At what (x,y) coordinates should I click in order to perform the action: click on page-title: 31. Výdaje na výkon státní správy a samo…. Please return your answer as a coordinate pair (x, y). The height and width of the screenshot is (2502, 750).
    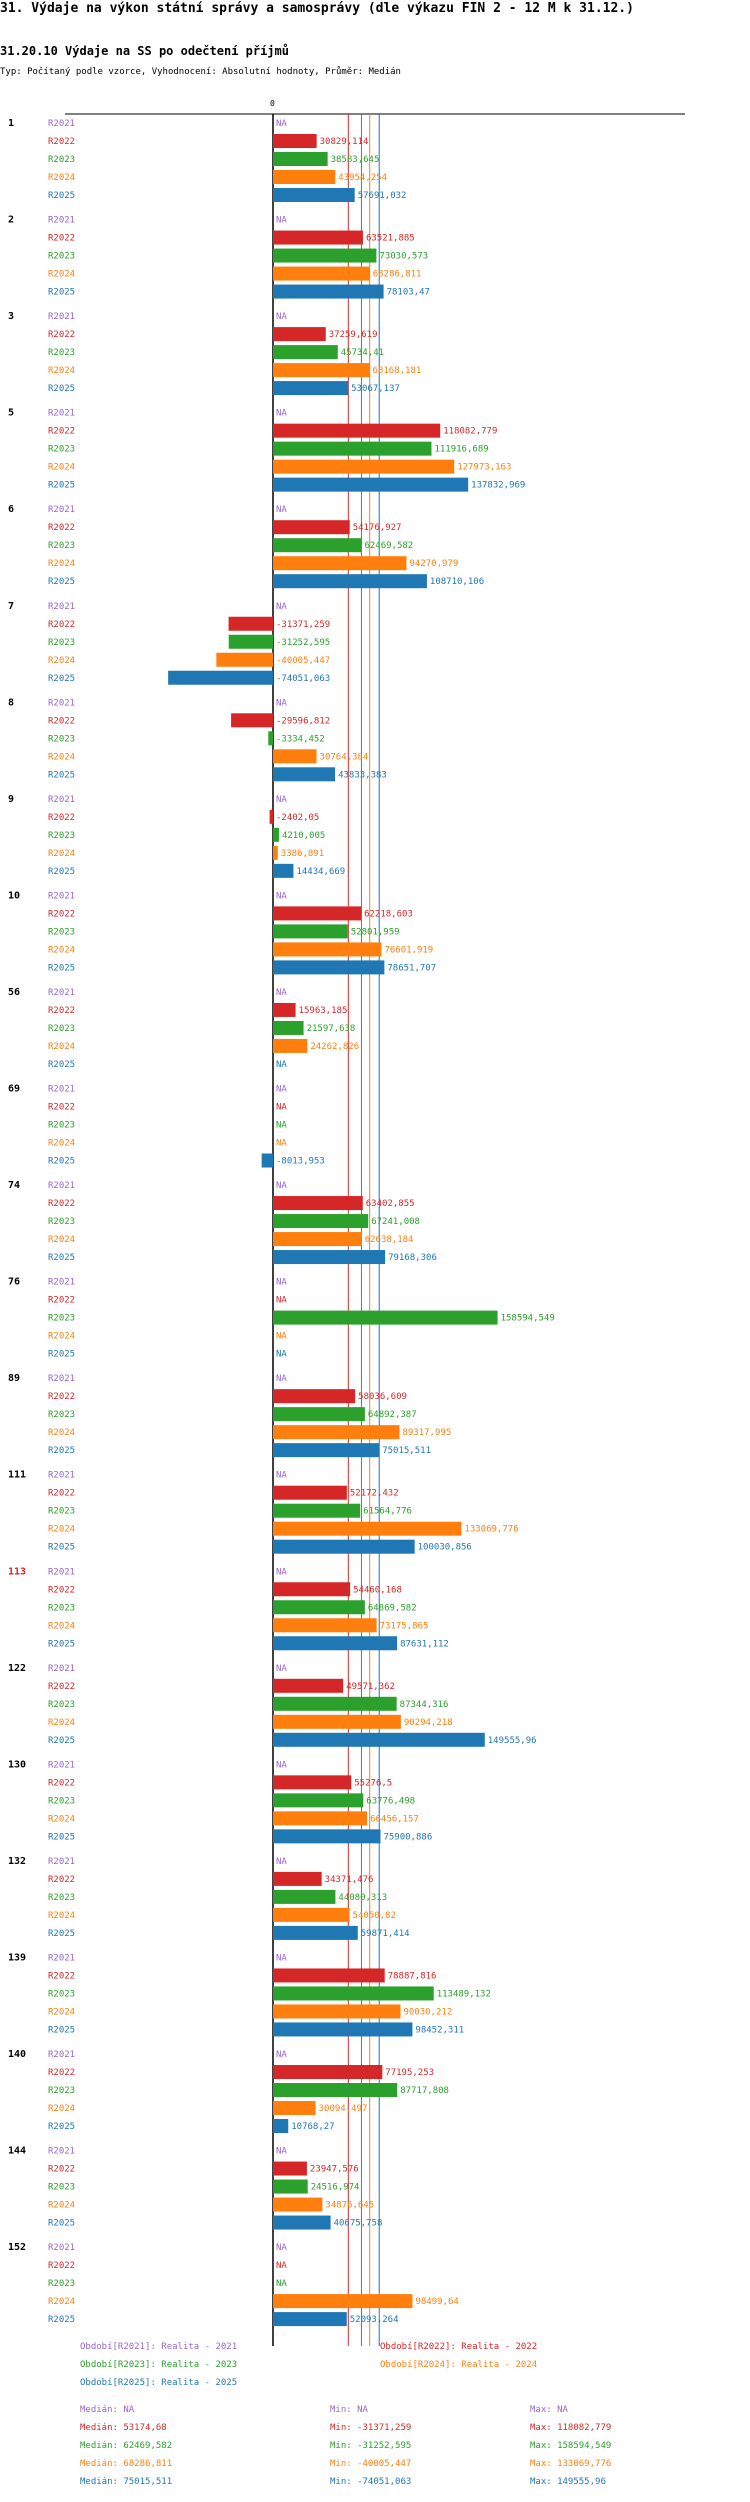
    Looking at the image, I should click on (317, 8).